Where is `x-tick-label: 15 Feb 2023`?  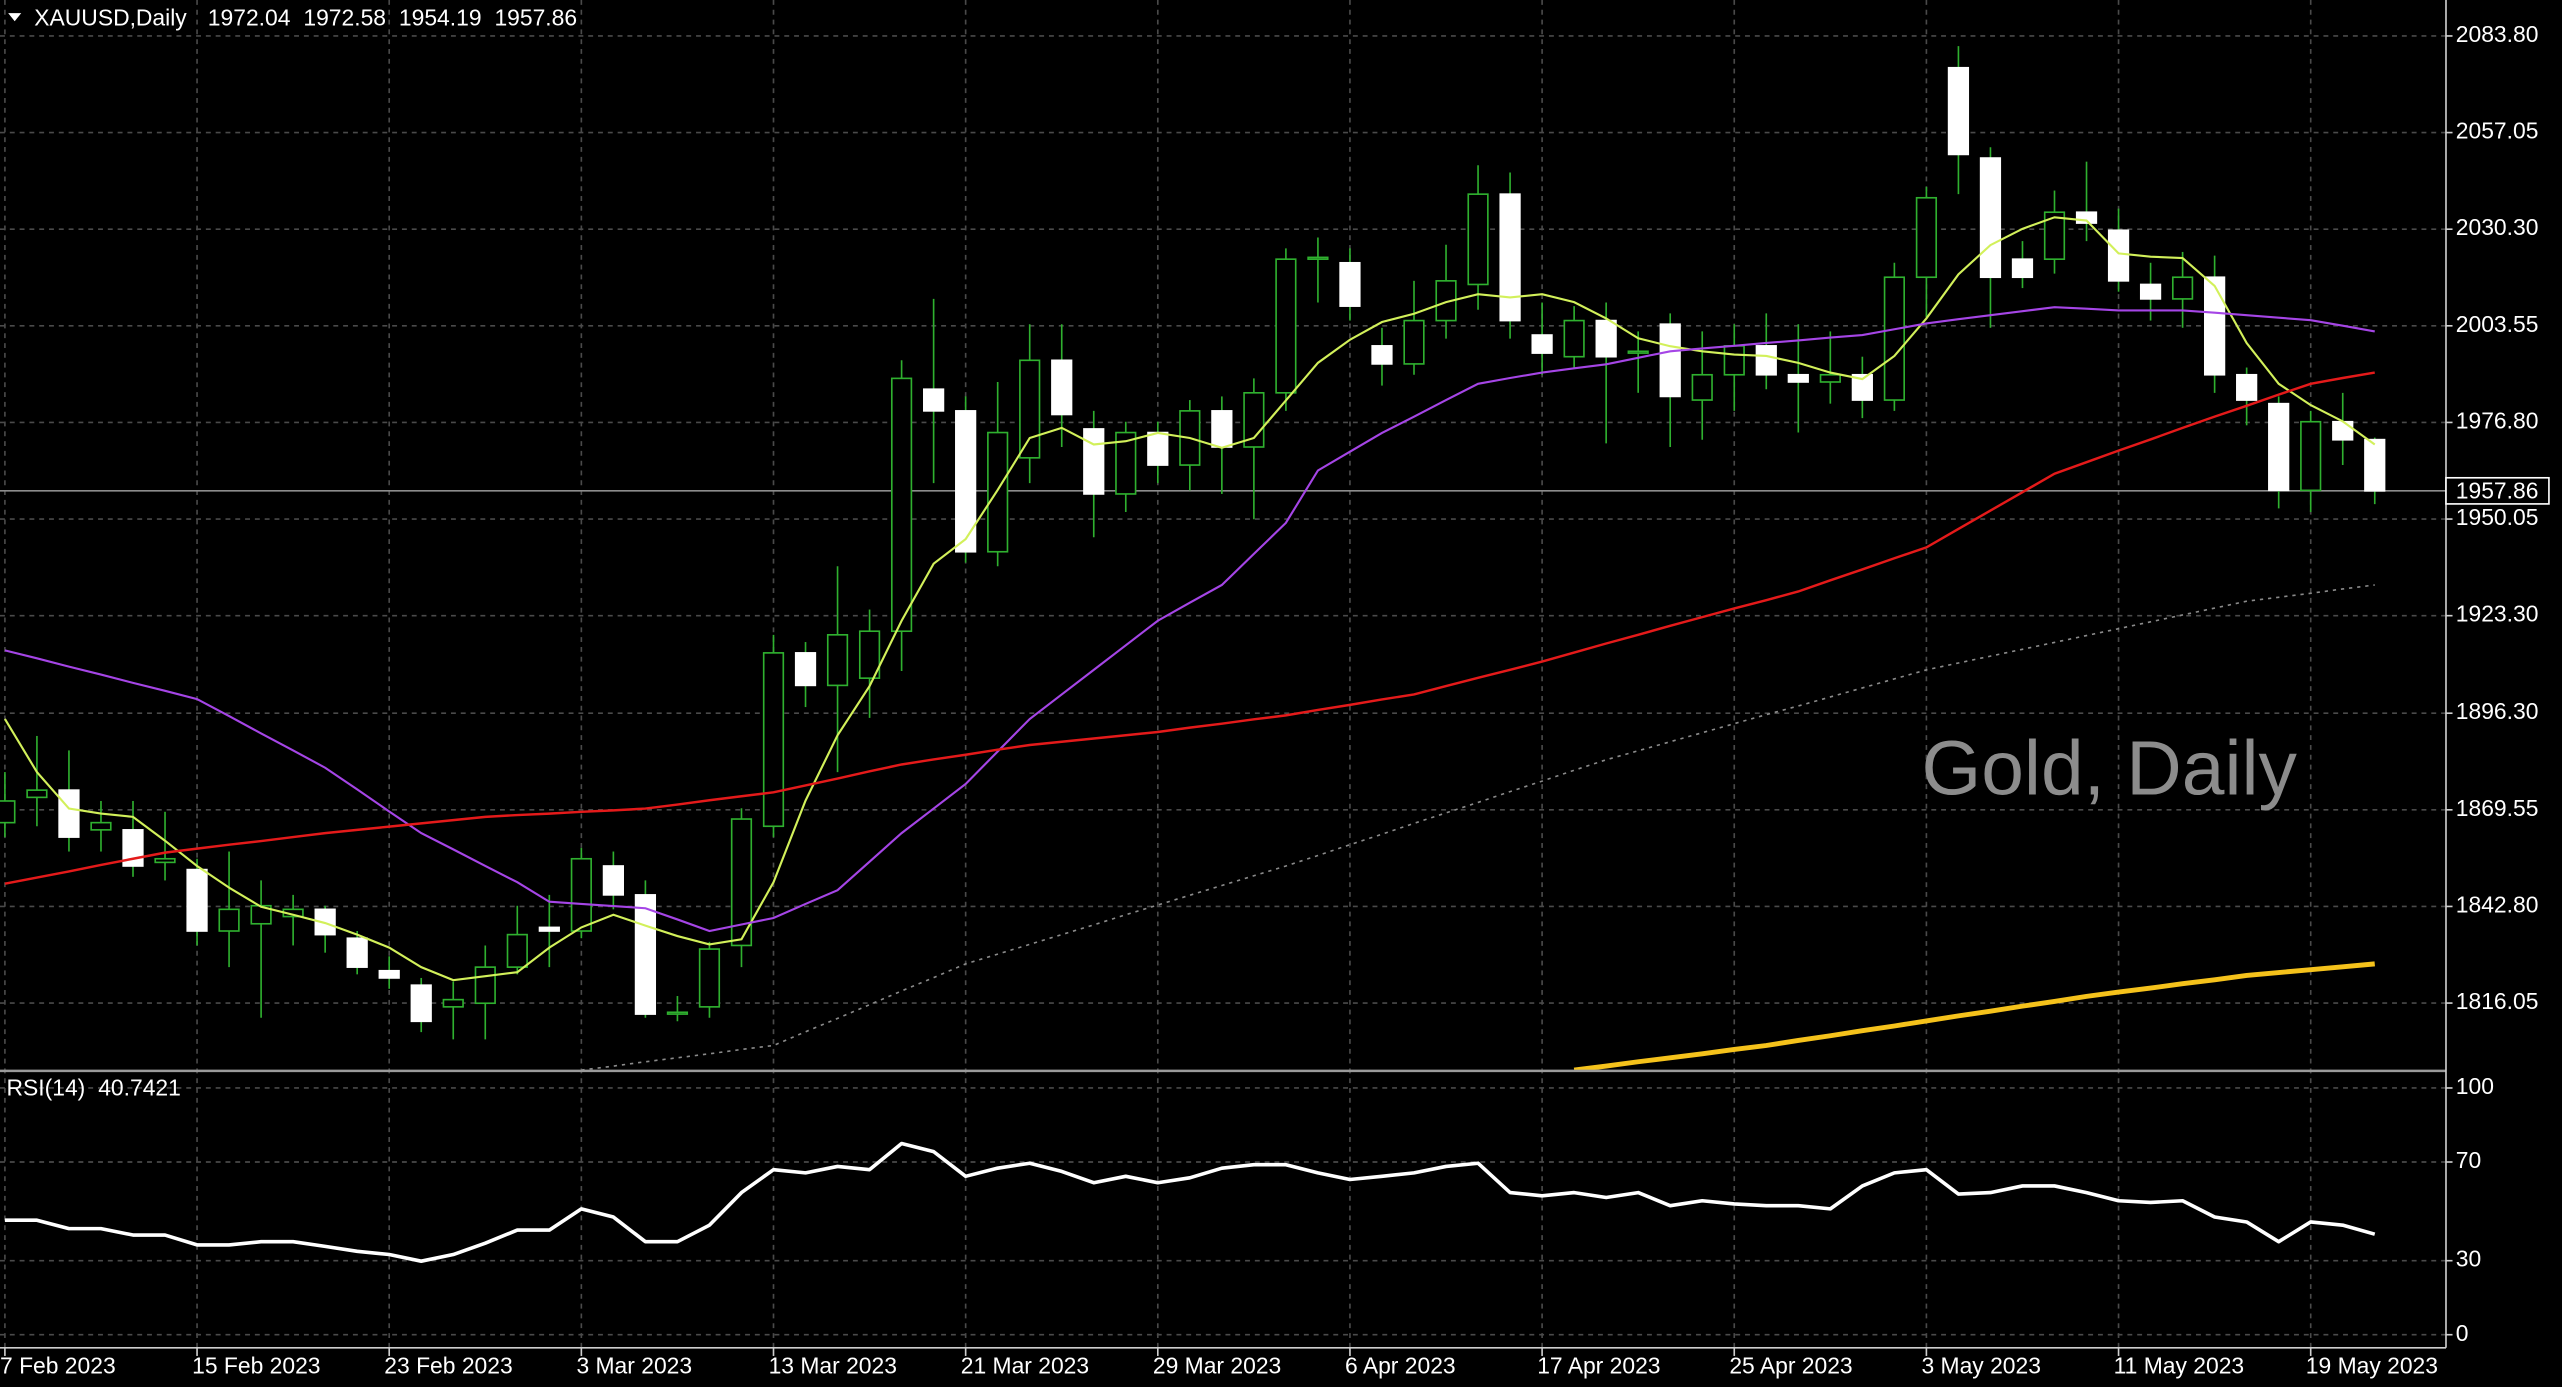 x-tick-label: 15 Feb 2023 is located at coordinates (256, 1365).